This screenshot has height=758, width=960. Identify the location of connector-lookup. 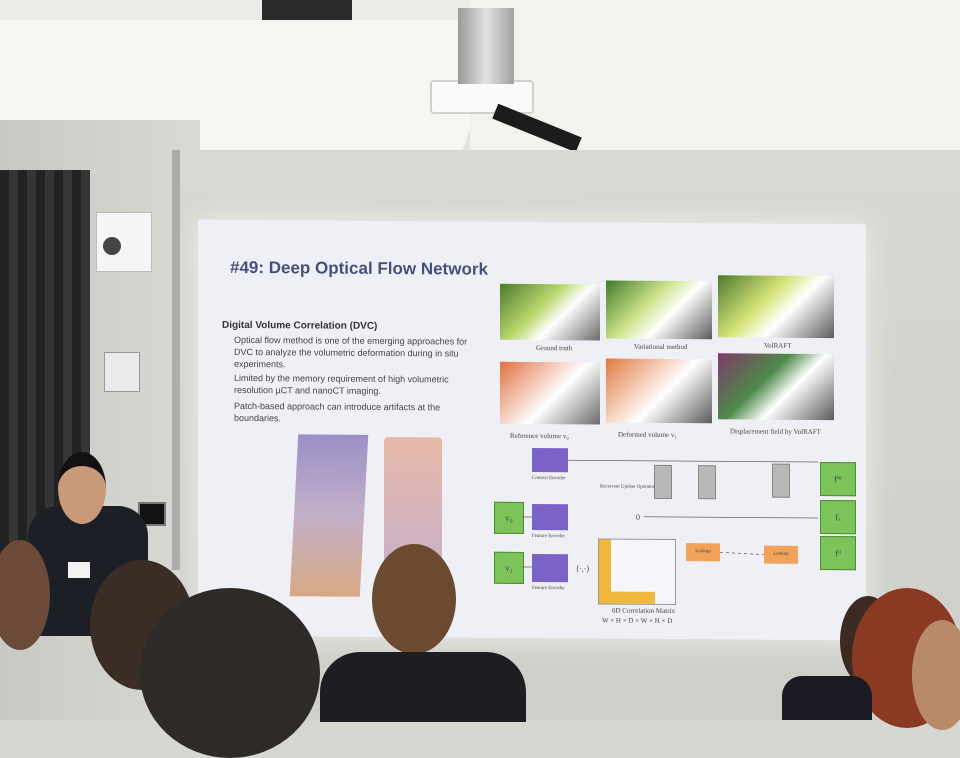
(742, 553).